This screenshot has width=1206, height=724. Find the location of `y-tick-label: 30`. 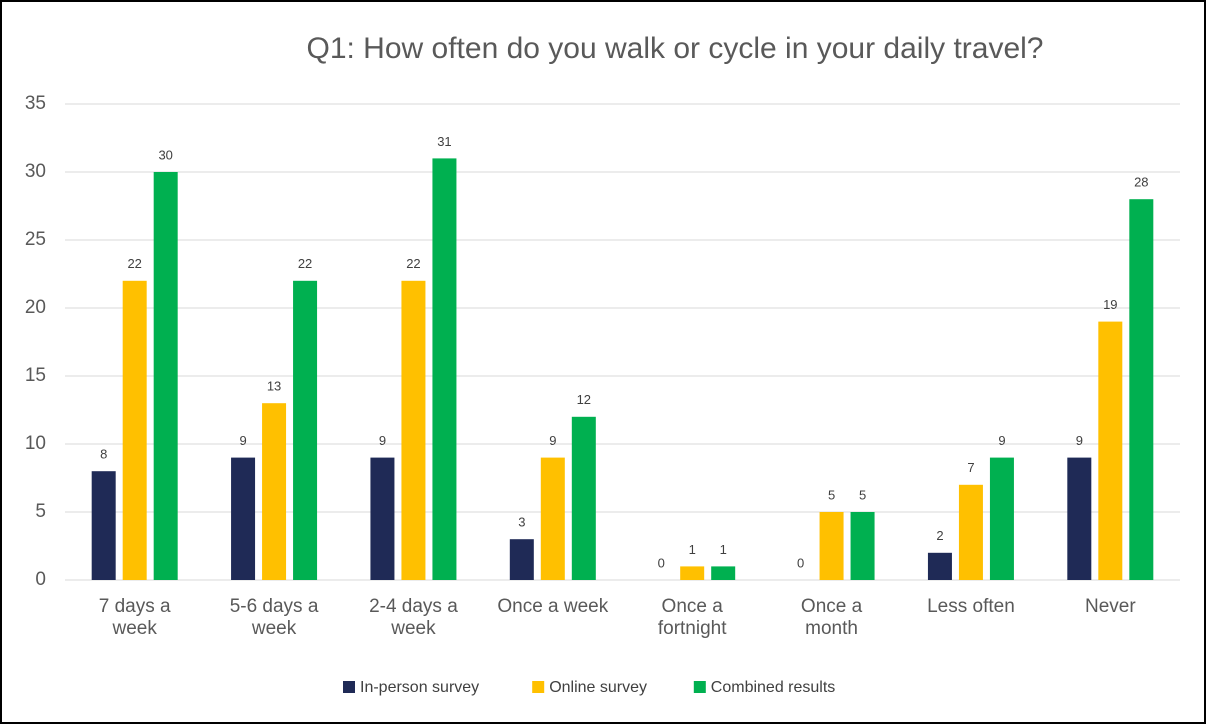

y-tick-label: 30 is located at coordinates (35, 171).